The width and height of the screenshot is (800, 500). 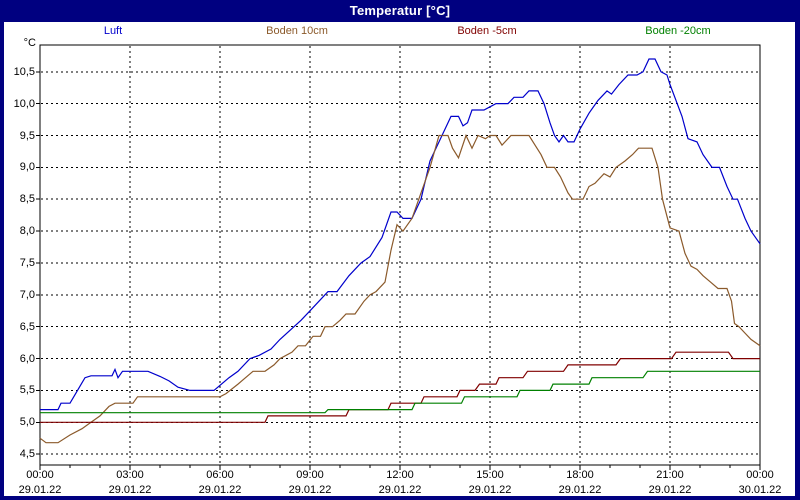 What do you see at coordinates (27, 231) in the screenshot?
I see `y-tick-label: 8,0` at bounding box center [27, 231].